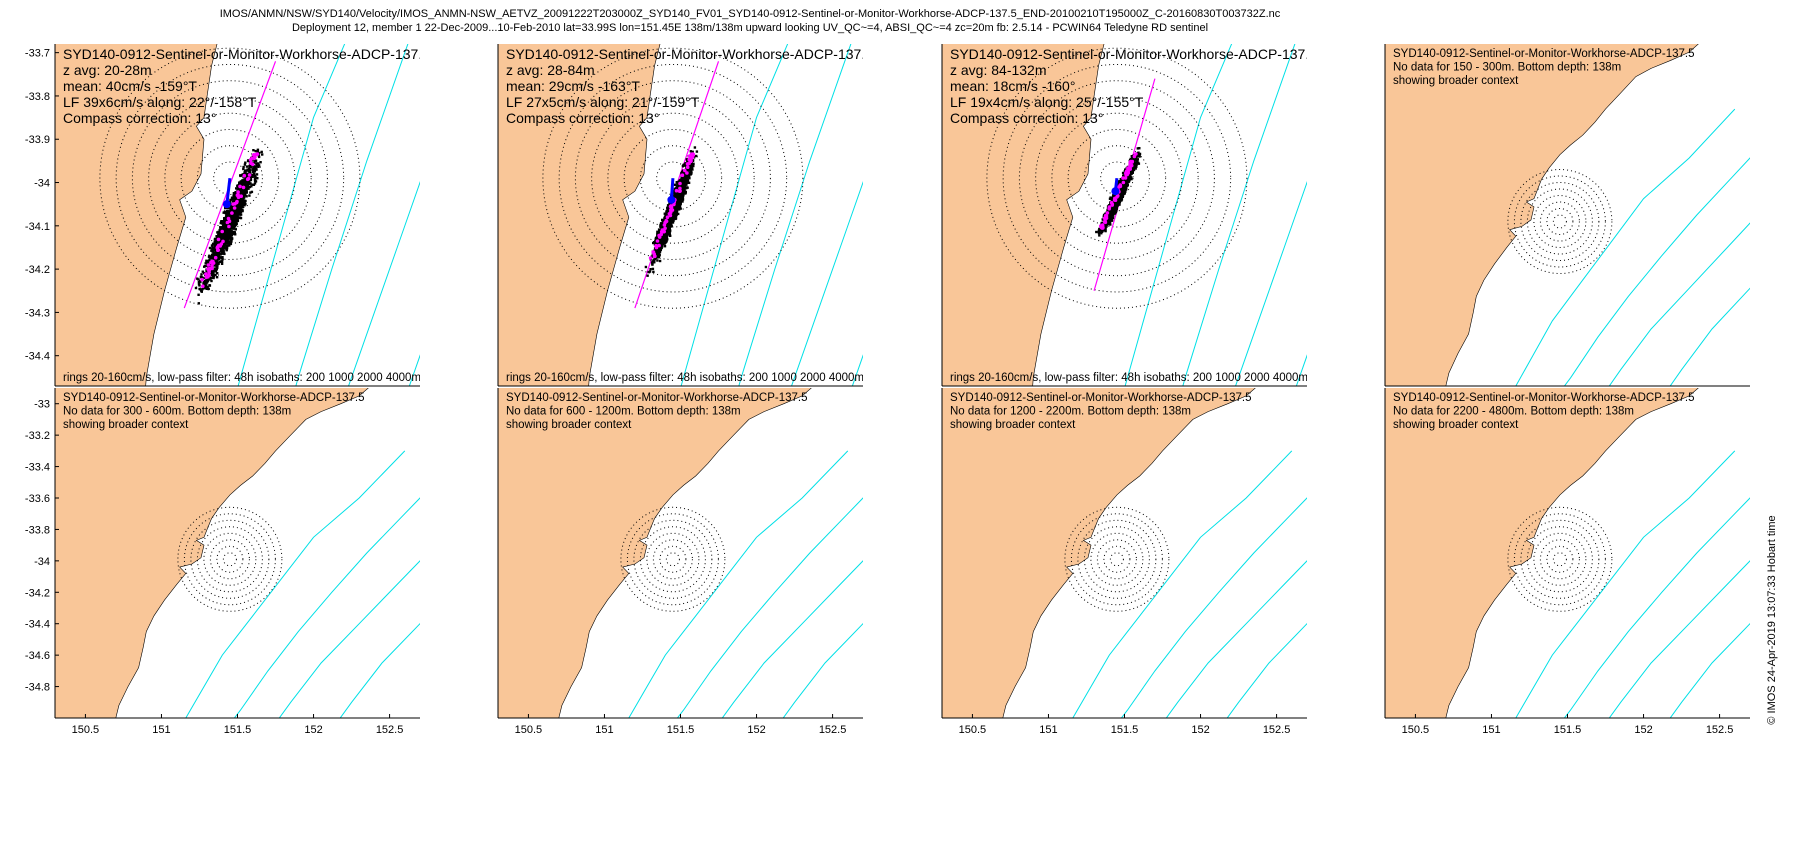  What do you see at coordinates (1023, 215) in the screenshot?
I see `land-polygon` at bounding box center [1023, 215].